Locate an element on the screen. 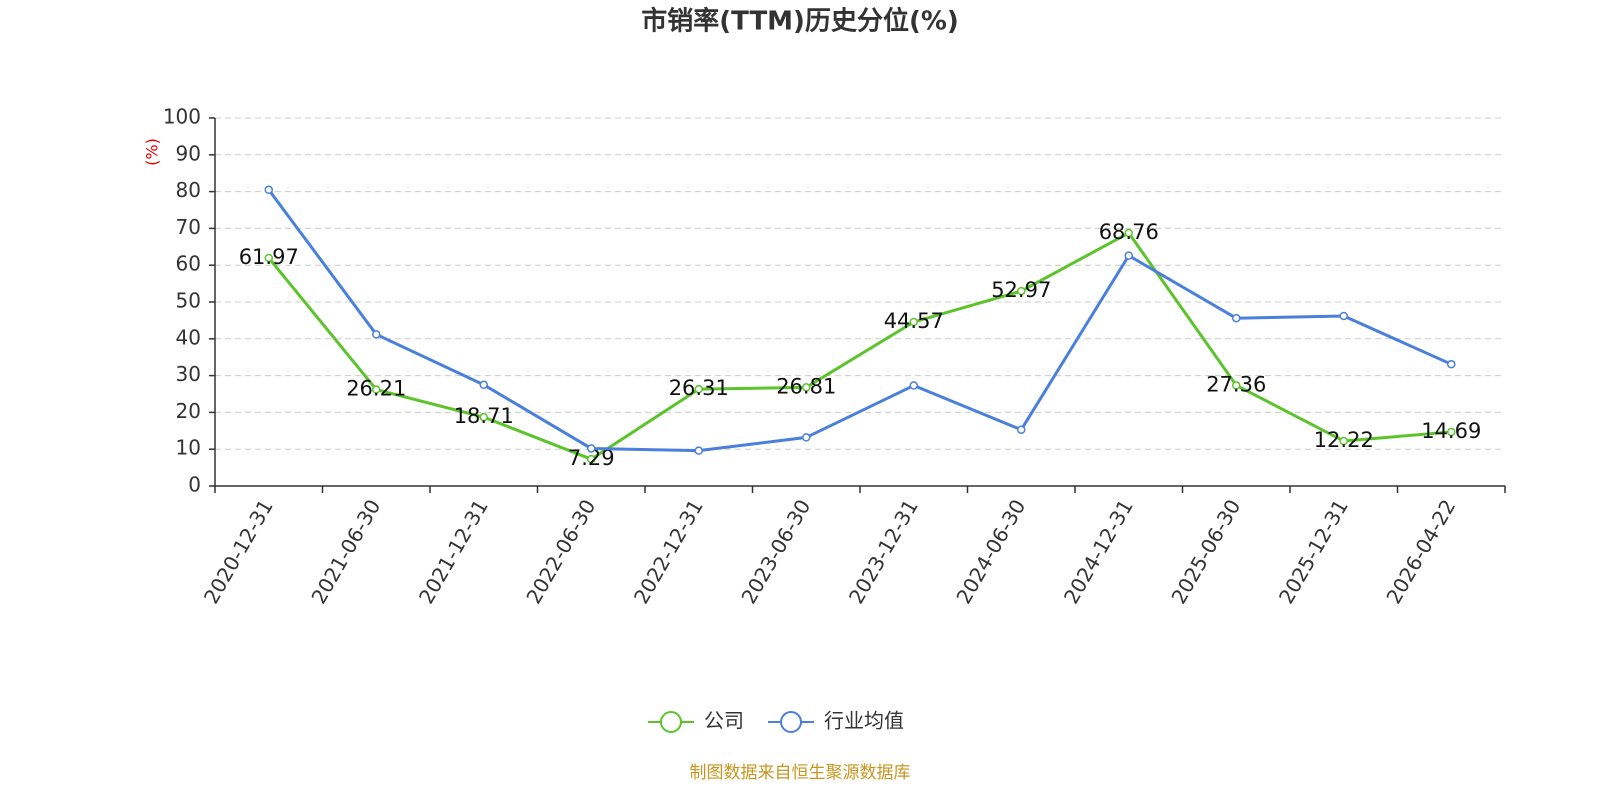 The width and height of the screenshot is (1600, 800). data-label: 18.71 is located at coordinates (484, 416).